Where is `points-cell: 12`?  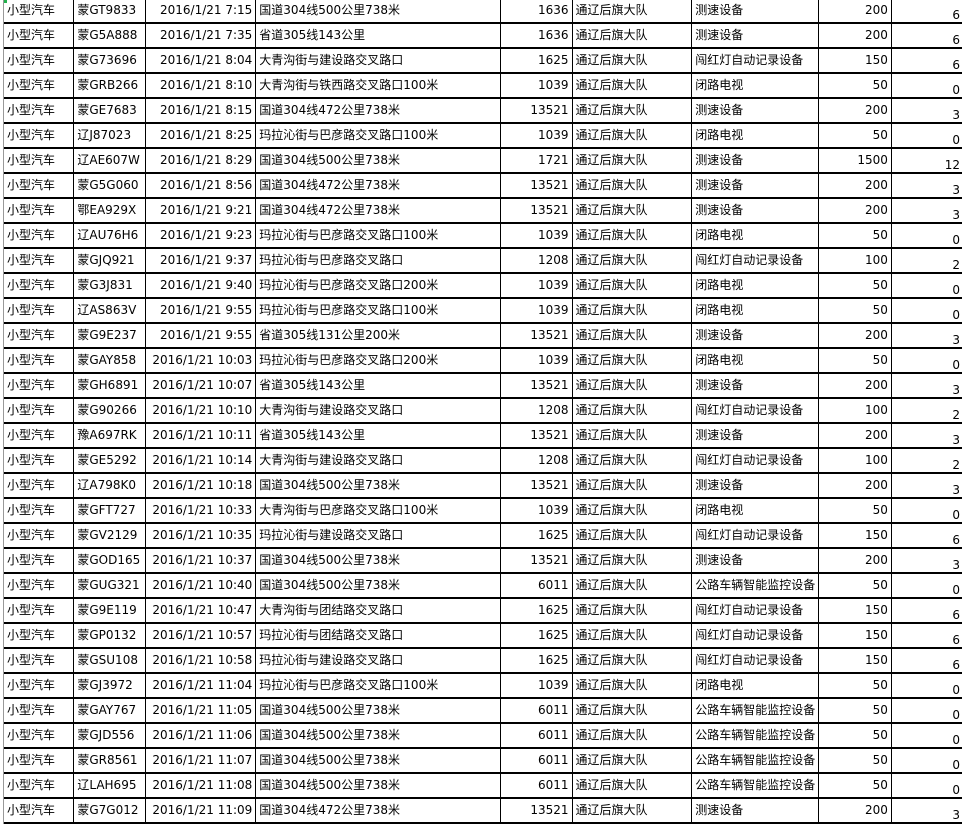
points-cell: 12 is located at coordinates (926, 161).